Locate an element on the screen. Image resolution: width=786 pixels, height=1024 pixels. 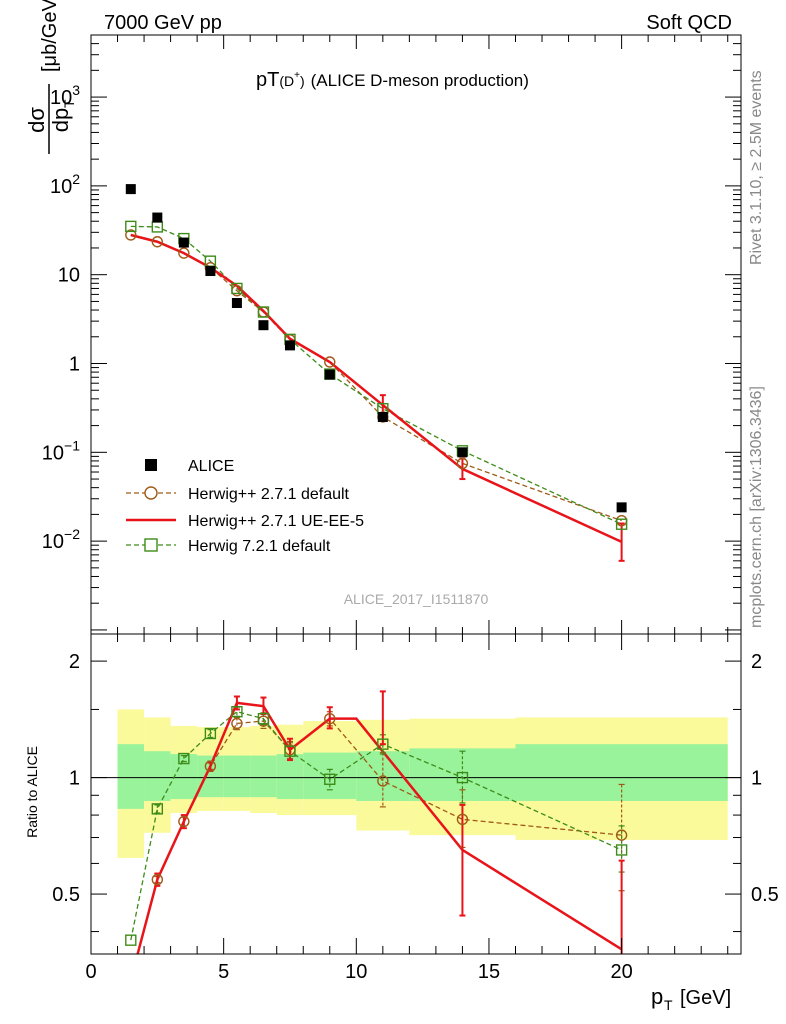
x-tick-label: 0 is located at coordinates (90, 972).